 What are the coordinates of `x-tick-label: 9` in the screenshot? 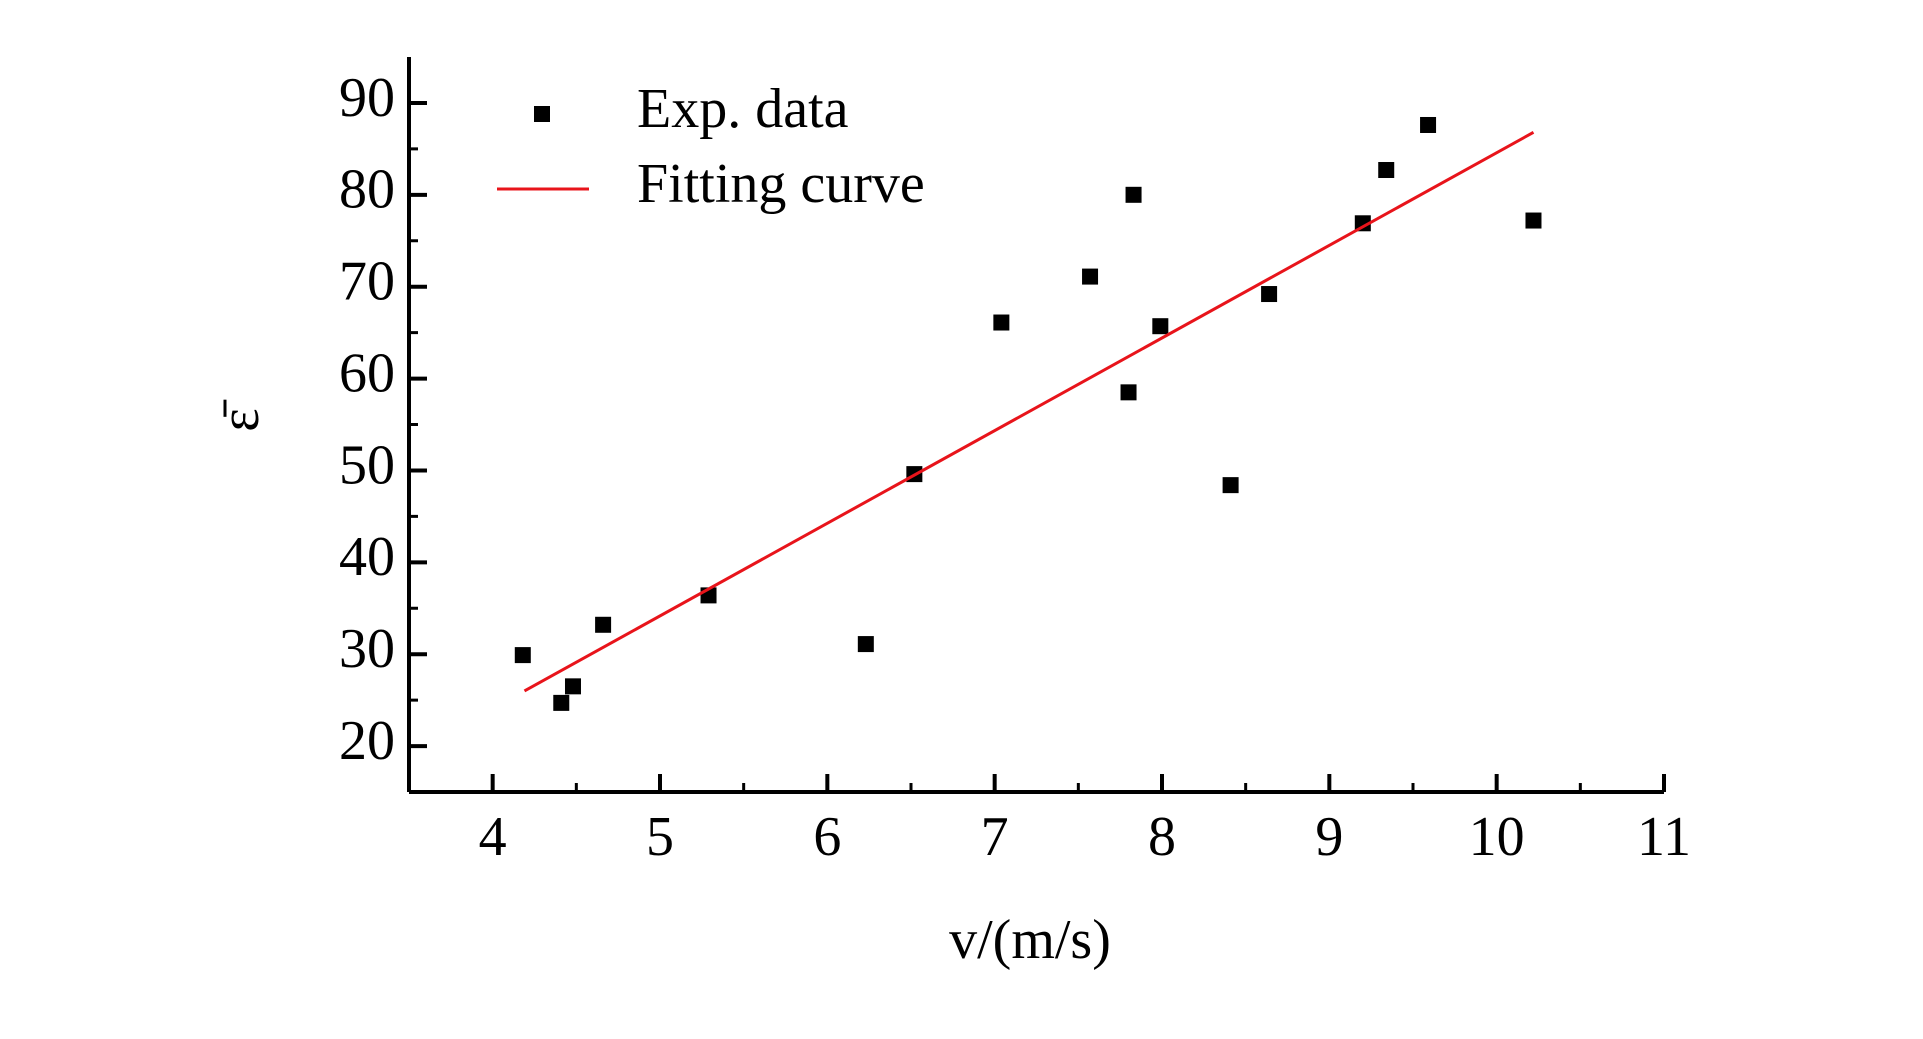 It's located at (1329, 837).